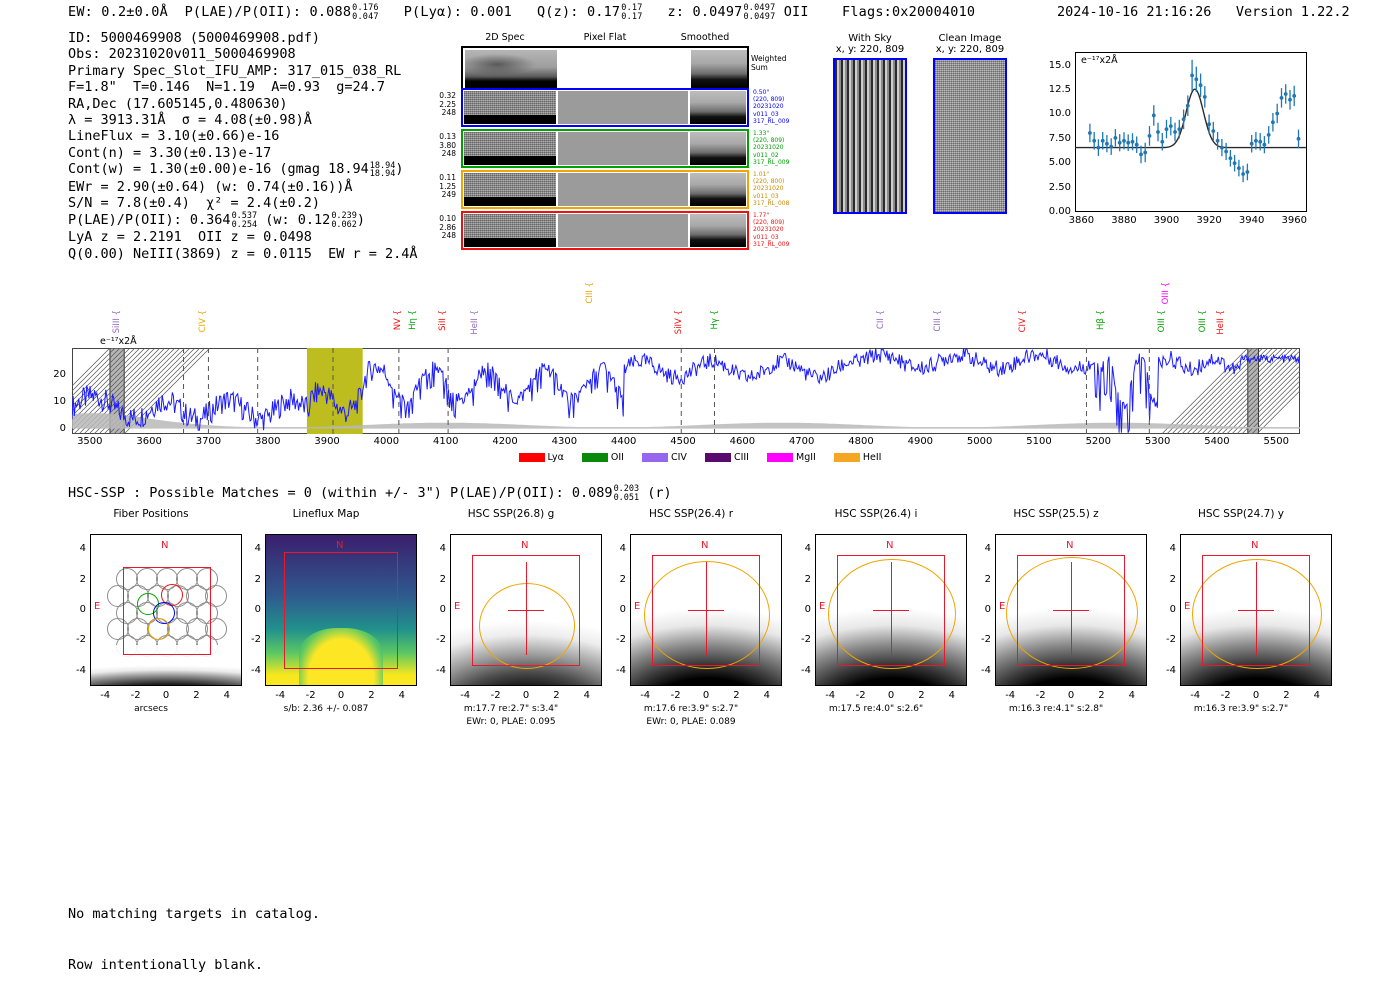  What do you see at coordinates (769, 63) in the screenshot?
I see `weighted-sum-label: Weighted Sum` at bounding box center [769, 63].